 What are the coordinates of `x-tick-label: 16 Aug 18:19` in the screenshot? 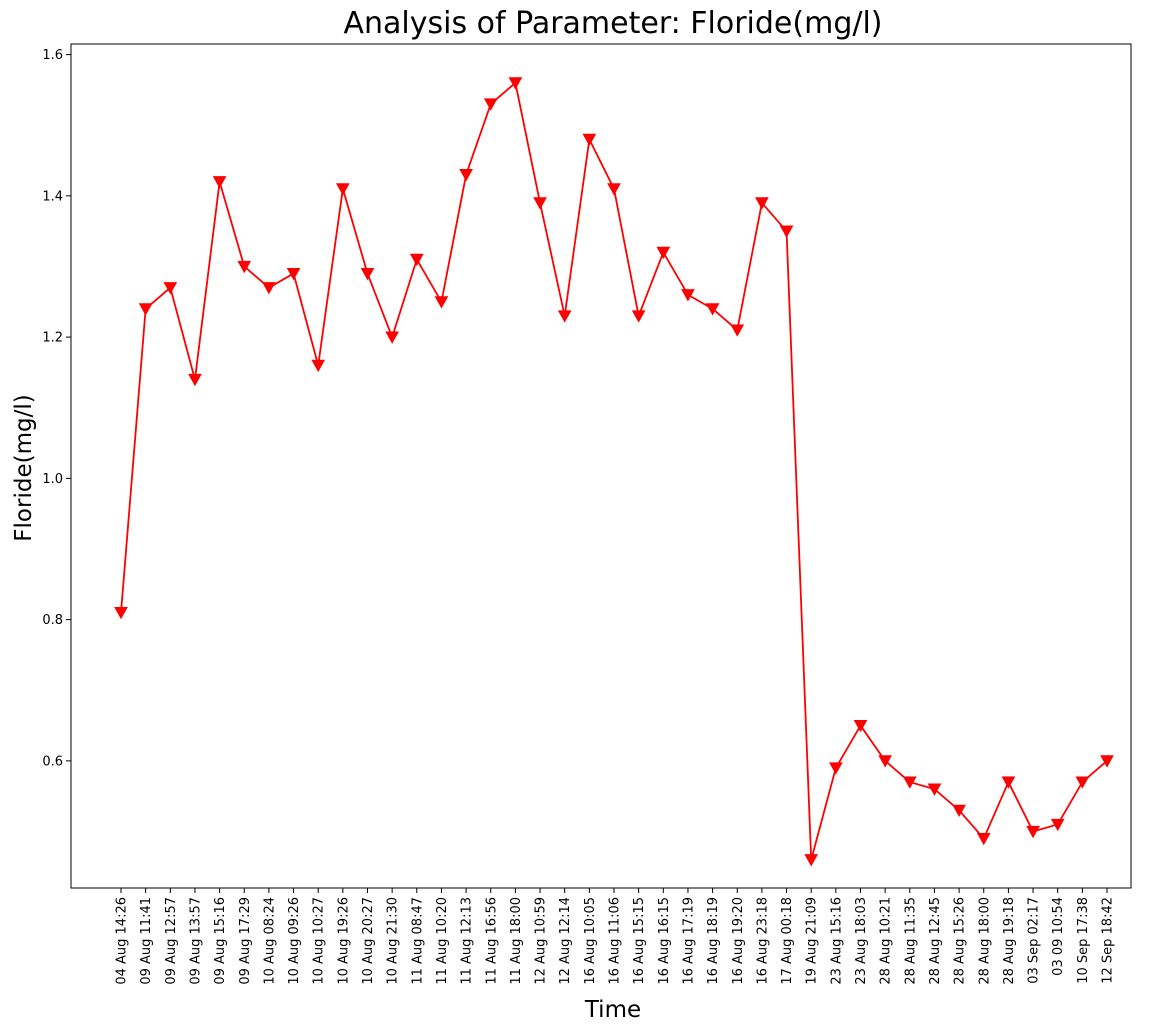 It's located at (713, 941).